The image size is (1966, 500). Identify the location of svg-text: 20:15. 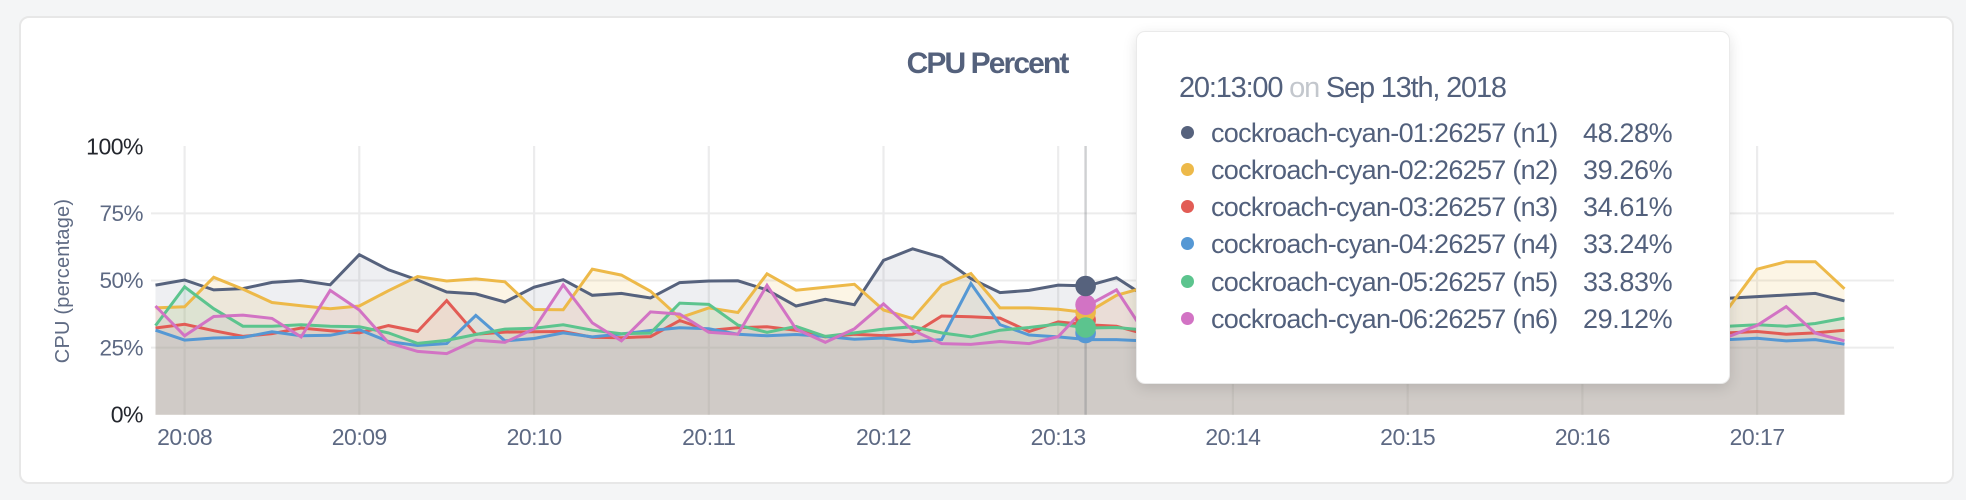
(1407, 437).